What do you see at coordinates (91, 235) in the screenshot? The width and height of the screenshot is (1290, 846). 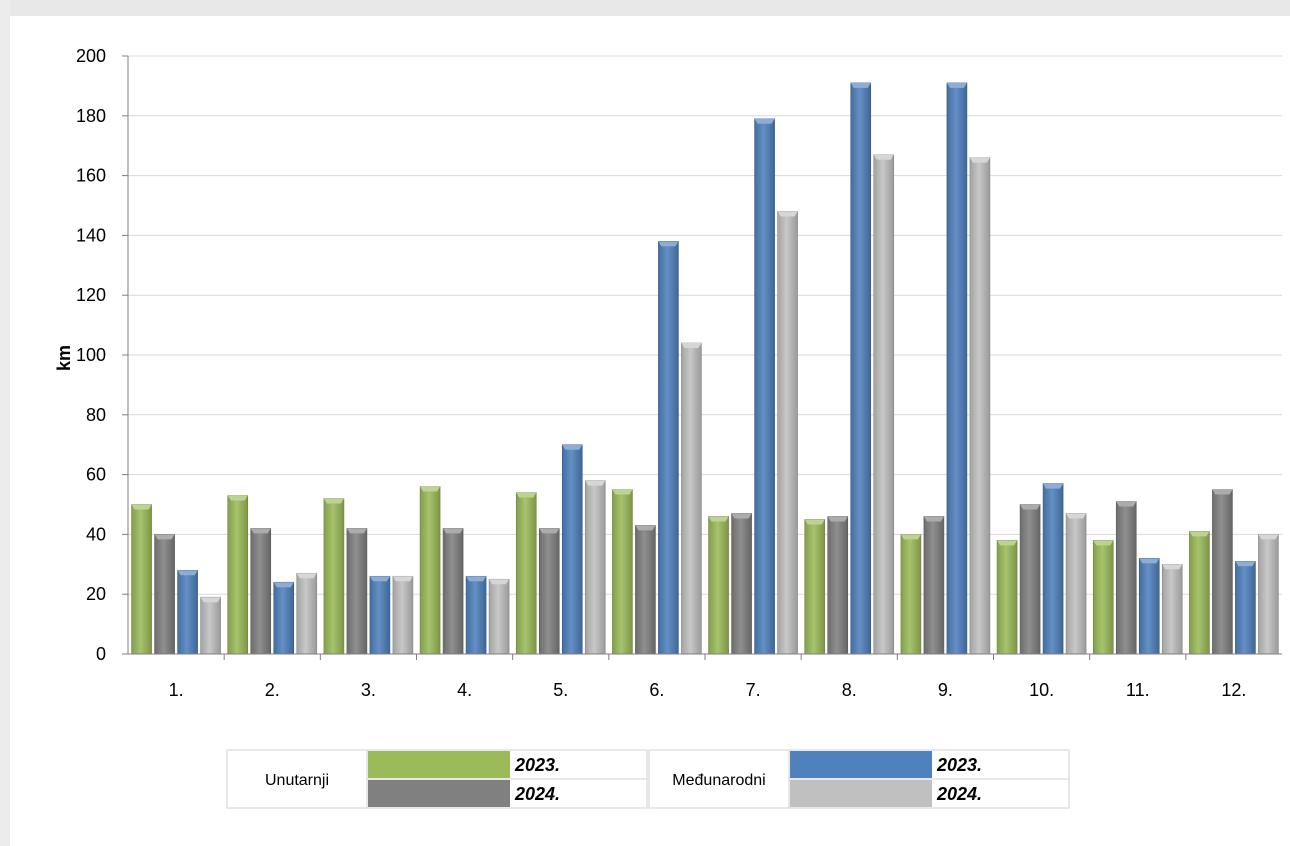 I see `y-tick-label: 140` at bounding box center [91, 235].